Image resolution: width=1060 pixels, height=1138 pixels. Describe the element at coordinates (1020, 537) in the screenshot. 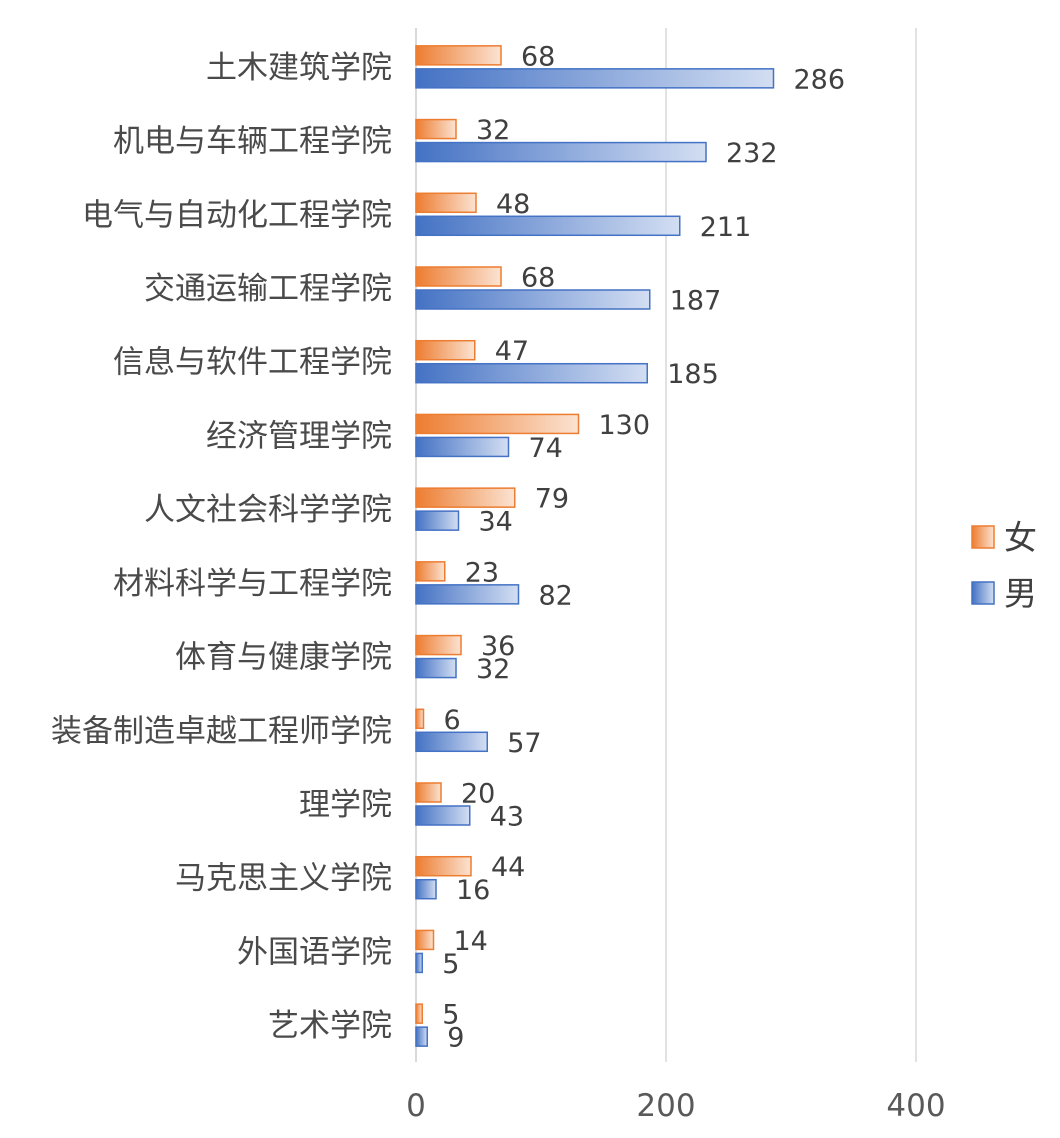

I see `legend-label: 女` at that location.